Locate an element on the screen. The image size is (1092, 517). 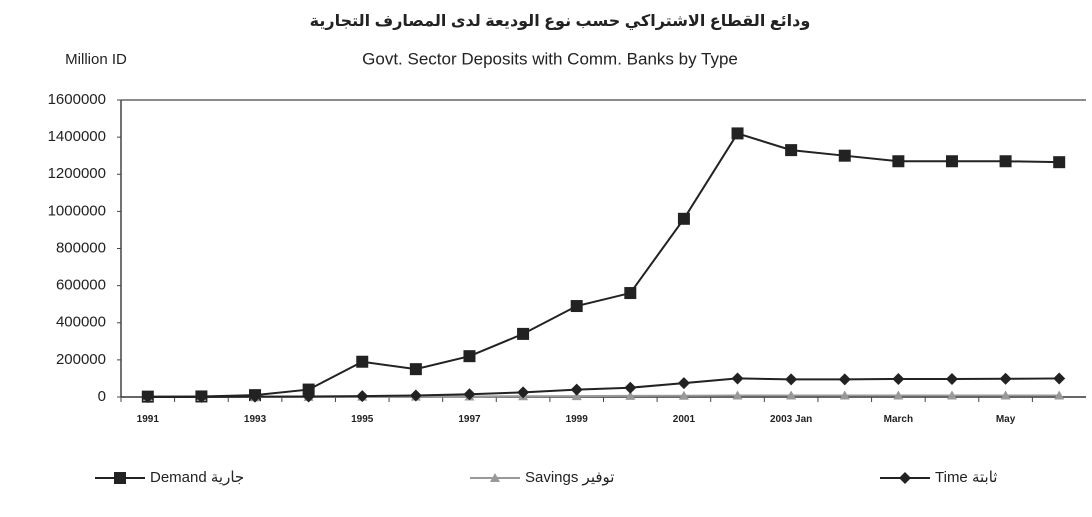
y-tick-label: 1400000 is located at coordinates (77, 136).